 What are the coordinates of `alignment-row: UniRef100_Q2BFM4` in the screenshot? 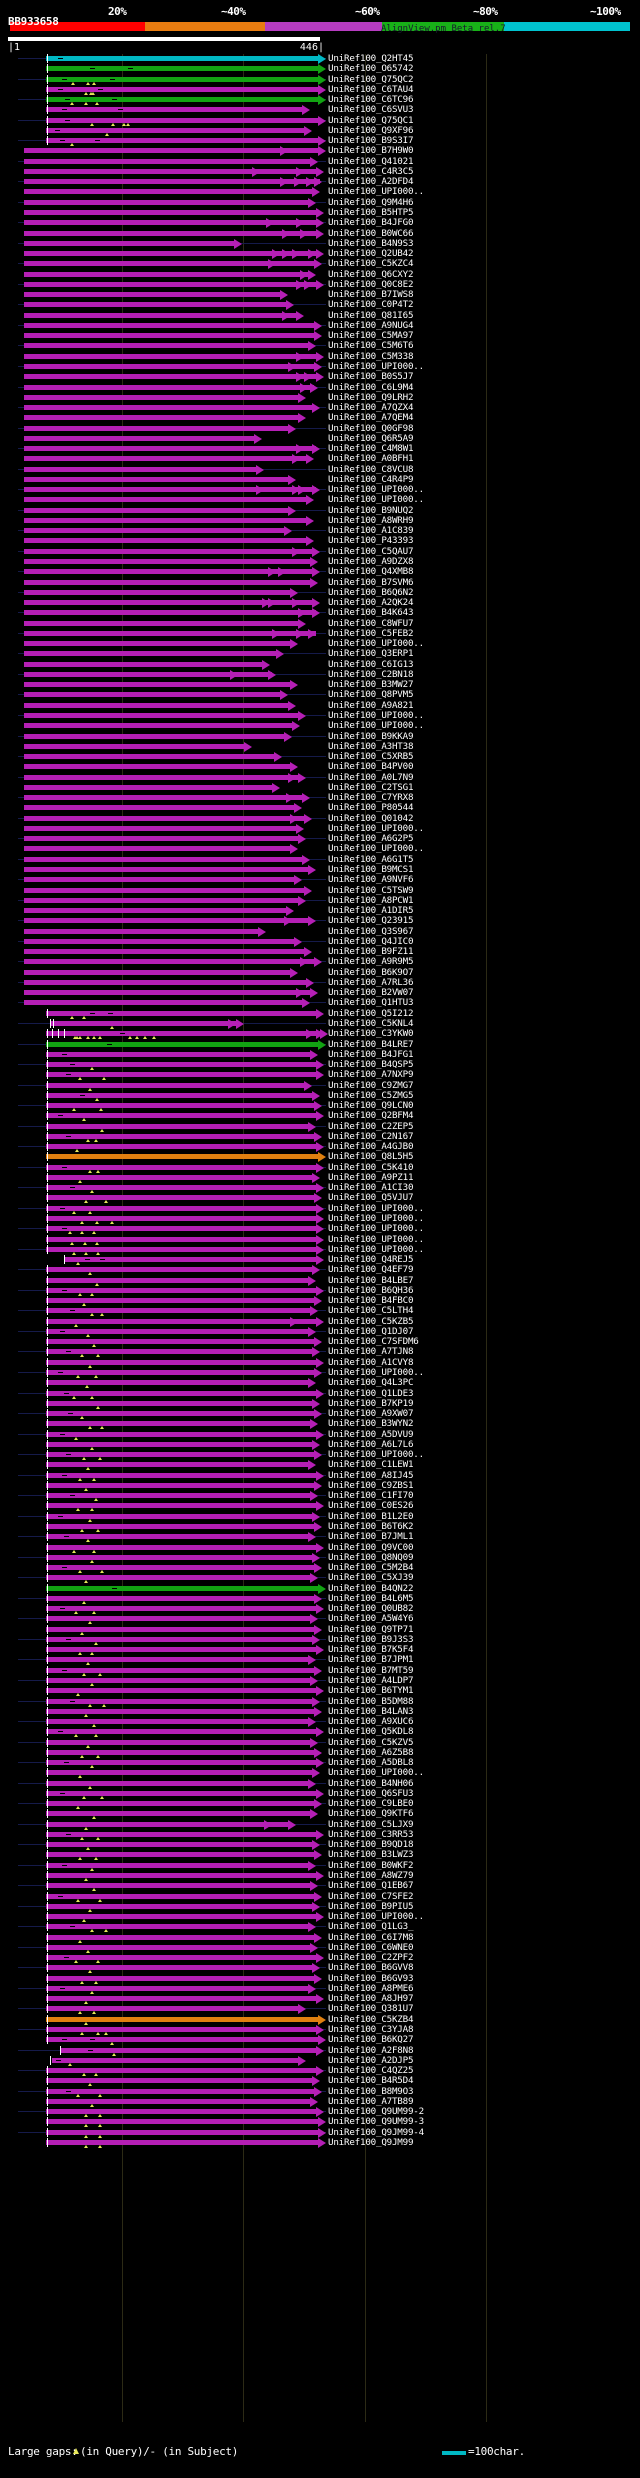 It's located at (320, 1116).